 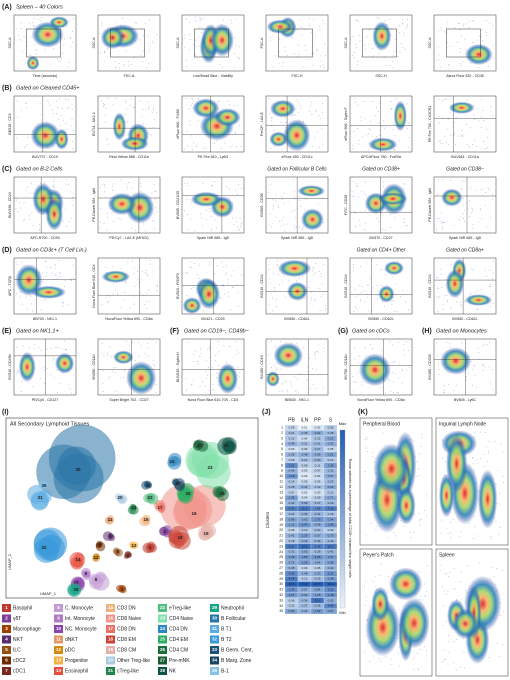 What do you see at coordinates (213, 400) in the screenshot?
I see `x-axis-label: Nova Fluor Blue 610-70S - CD4` at bounding box center [213, 400].